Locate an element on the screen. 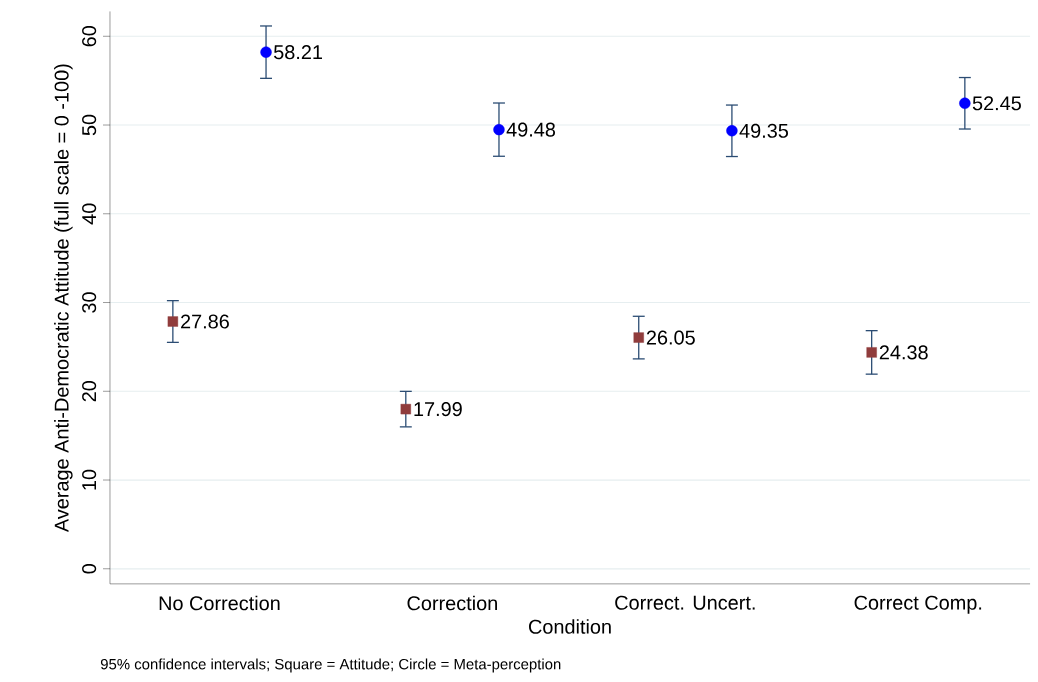 The width and height of the screenshot is (1038, 682). y-tick-label: 40 is located at coordinates (89, 214).